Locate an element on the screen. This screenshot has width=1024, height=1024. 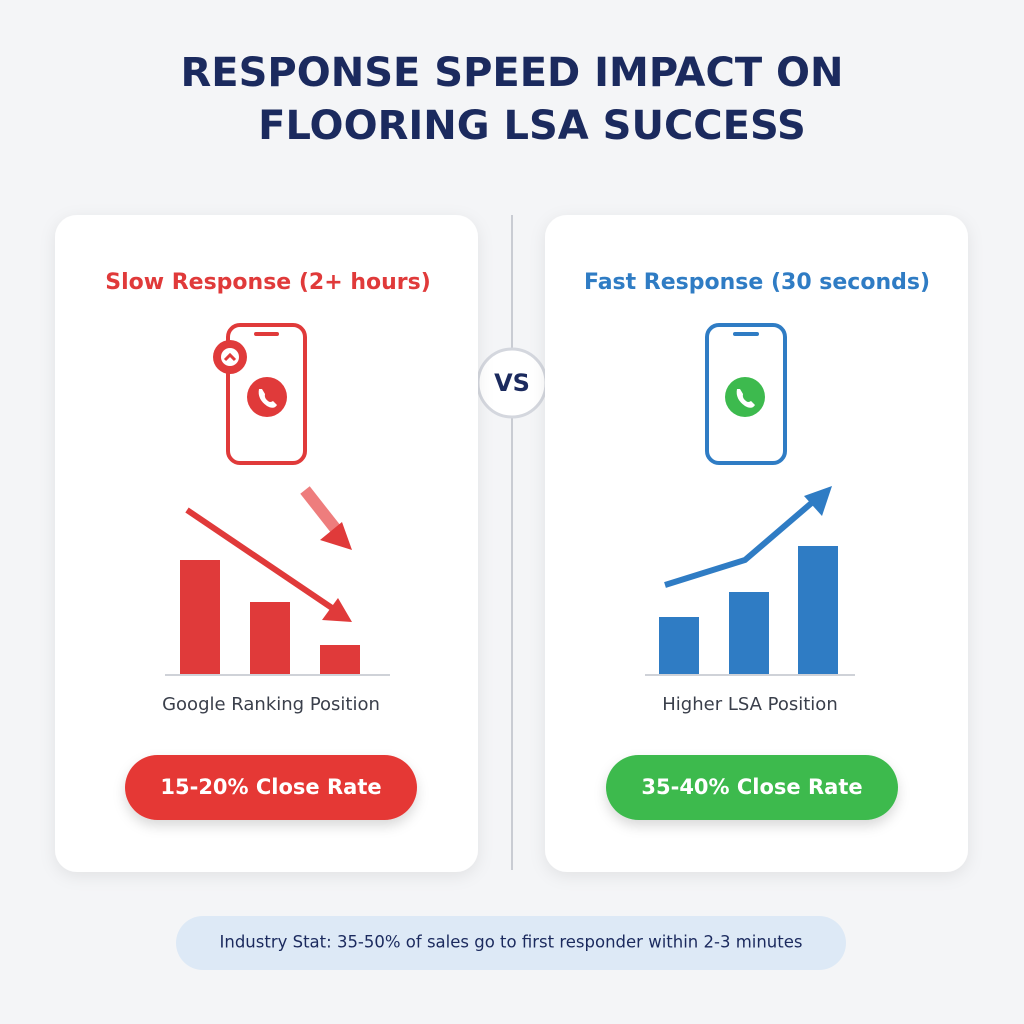
vs-label: VS is located at coordinates (512, 383).